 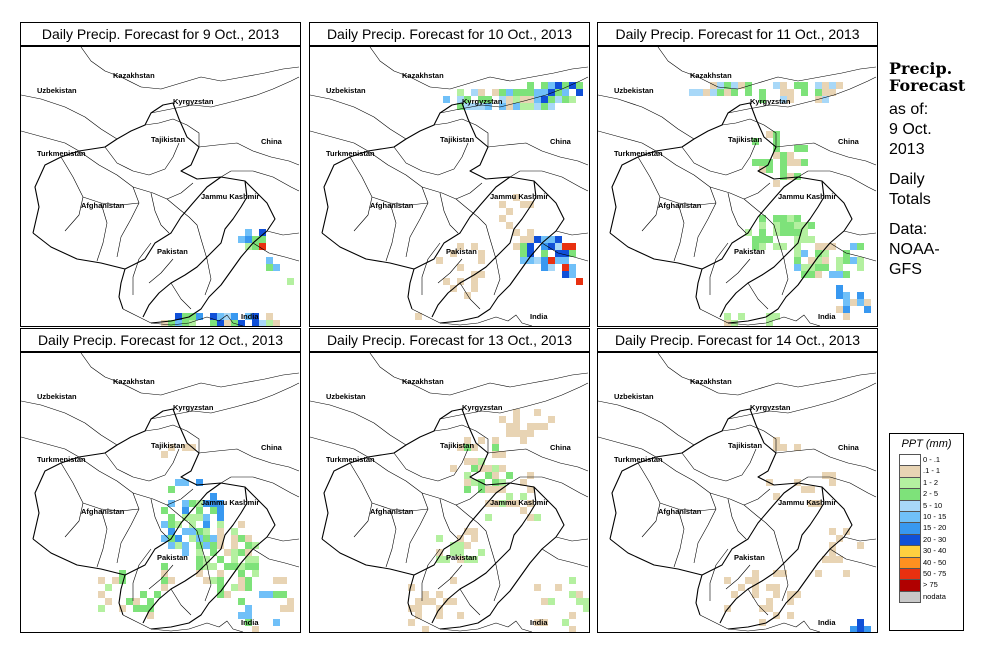 I want to click on legend-label: 0 - .1, so click(x=932, y=459).